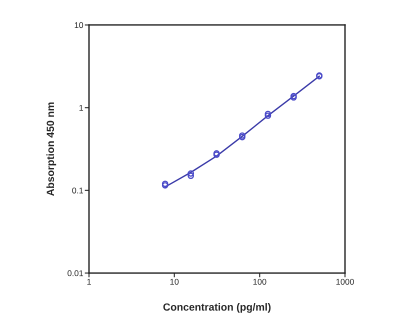 This screenshot has width=400, height=333. I want to click on y-tick-label: 1, so click(81, 107).